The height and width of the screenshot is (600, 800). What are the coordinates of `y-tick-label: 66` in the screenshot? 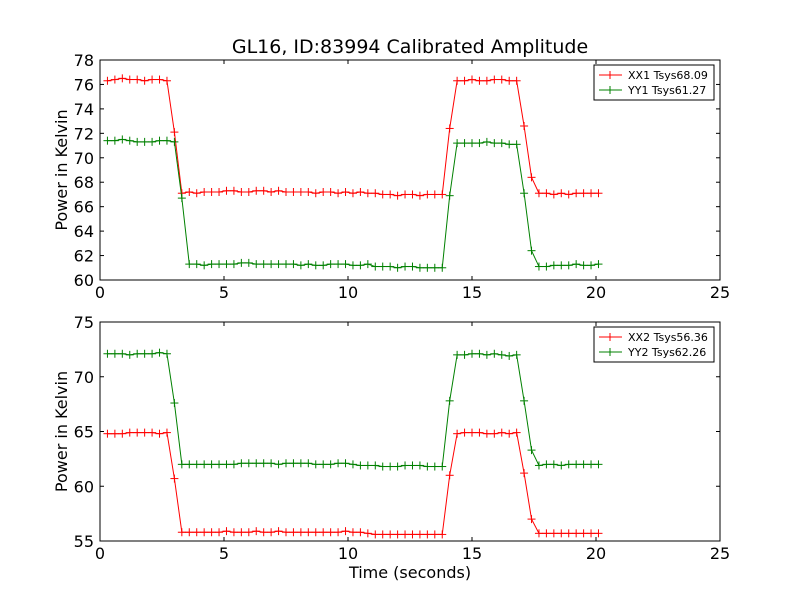 It's located at (84, 207).